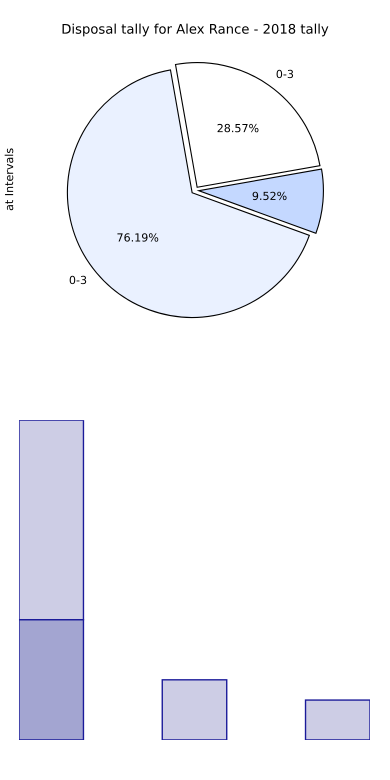 The height and width of the screenshot is (780, 390). What do you see at coordinates (269, 196) in the screenshot?
I see `data-label: 9.52%` at bounding box center [269, 196].